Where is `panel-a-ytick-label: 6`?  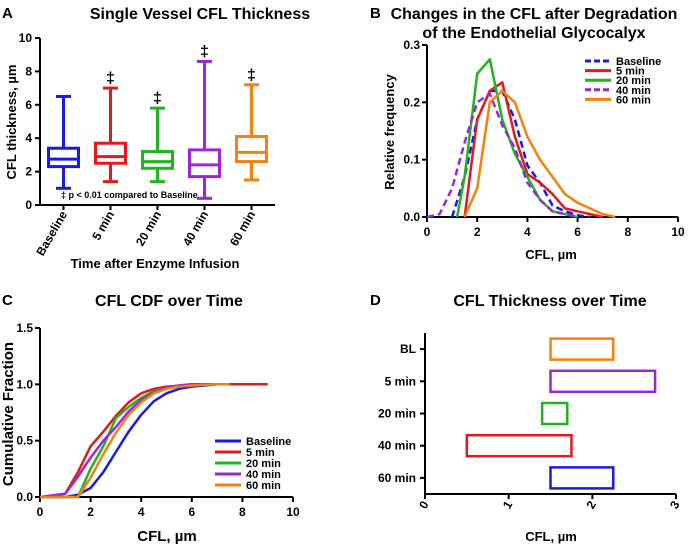
panel-a-ytick-label: 6 is located at coordinates (28, 105).